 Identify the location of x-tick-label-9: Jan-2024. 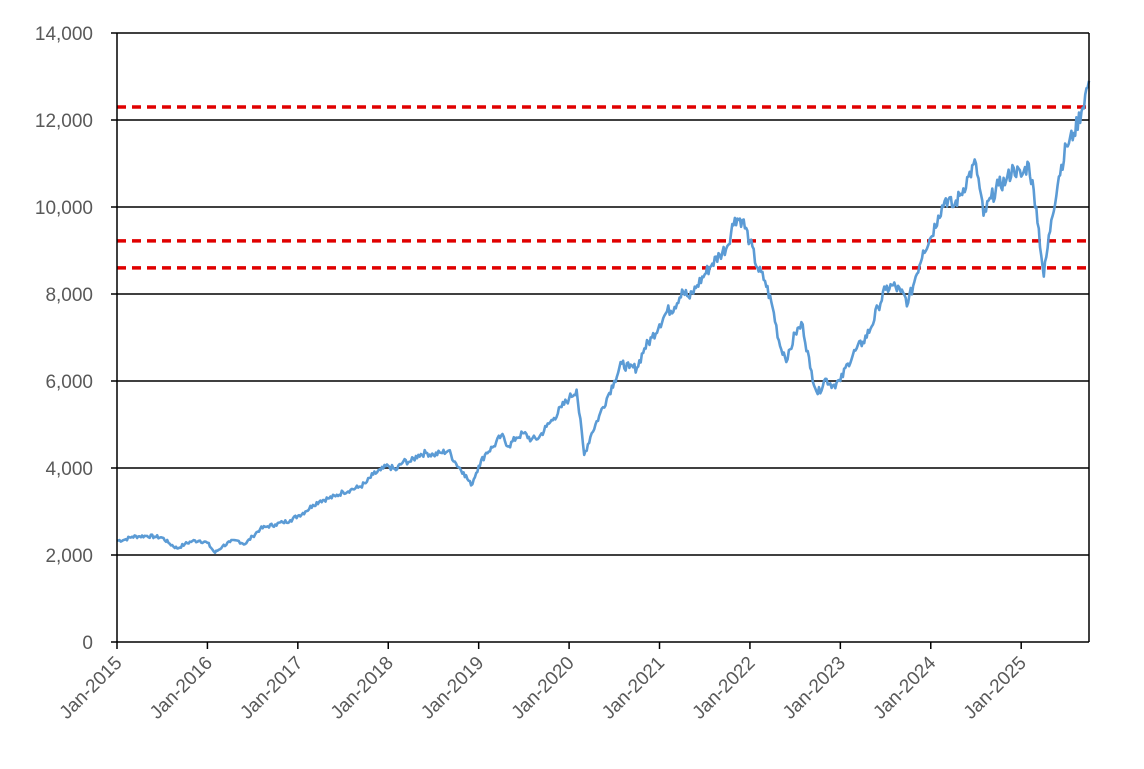
(904, 687).